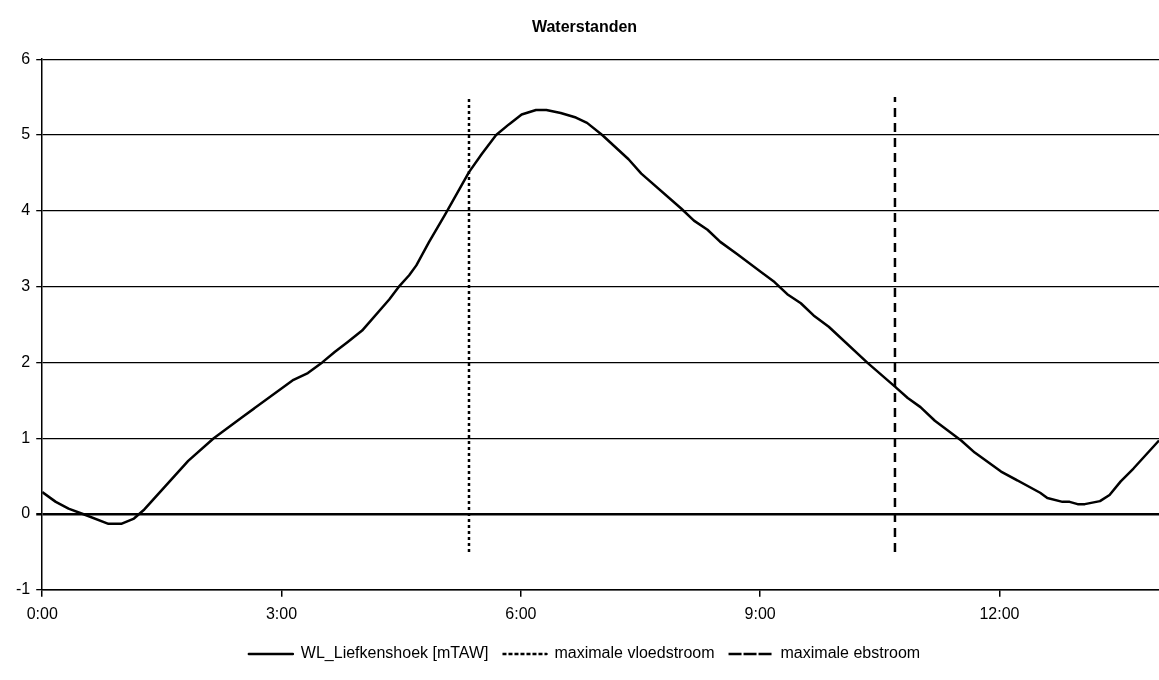 The image size is (1159, 680). What do you see at coordinates (999, 613) in the screenshot?
I see `x-tick-label: 12:00` at bounding box center [999, 613].